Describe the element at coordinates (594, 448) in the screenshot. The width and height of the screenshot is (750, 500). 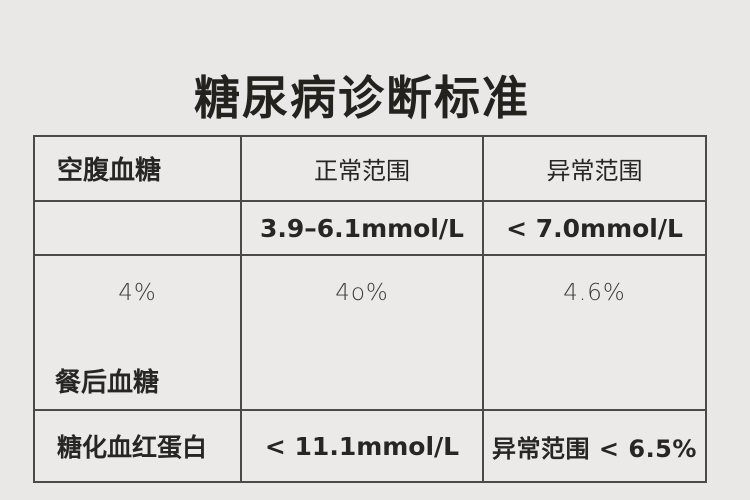
I see `cell-glycated-abnormal-value: 异常范围 < 6.5%` at that location.